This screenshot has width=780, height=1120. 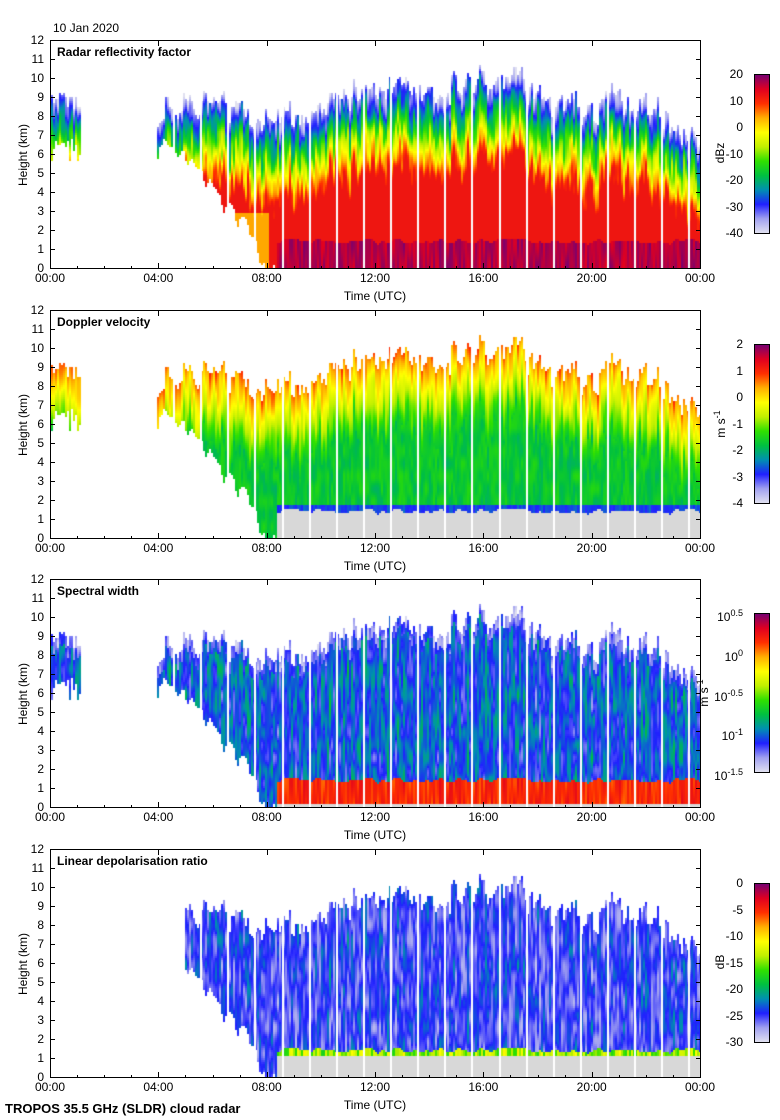 I want to click on colorbar-unit-label: dB, so click(x=720, y=962).